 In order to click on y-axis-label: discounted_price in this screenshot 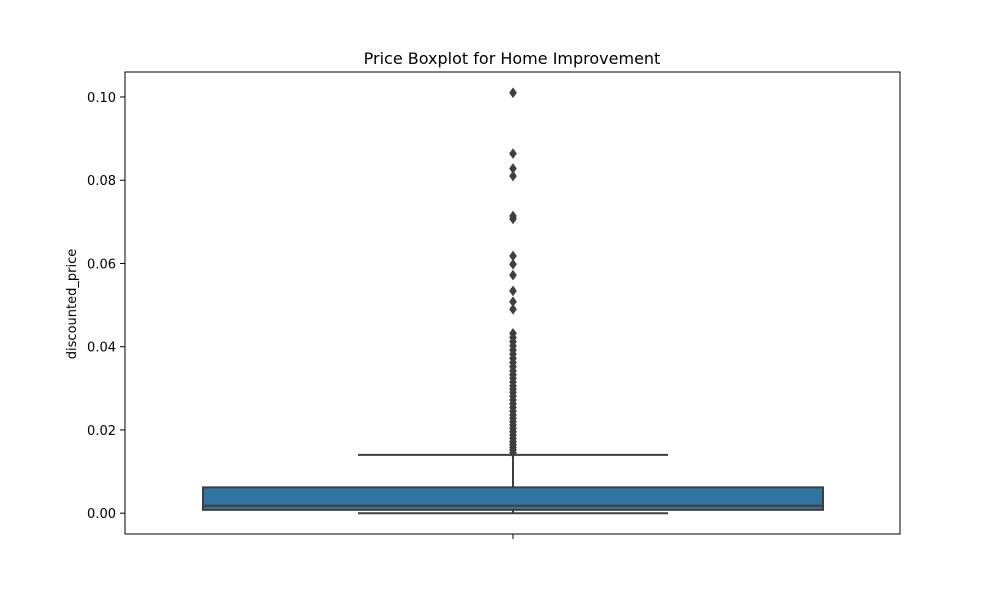, I will do `click(72, 304)`.